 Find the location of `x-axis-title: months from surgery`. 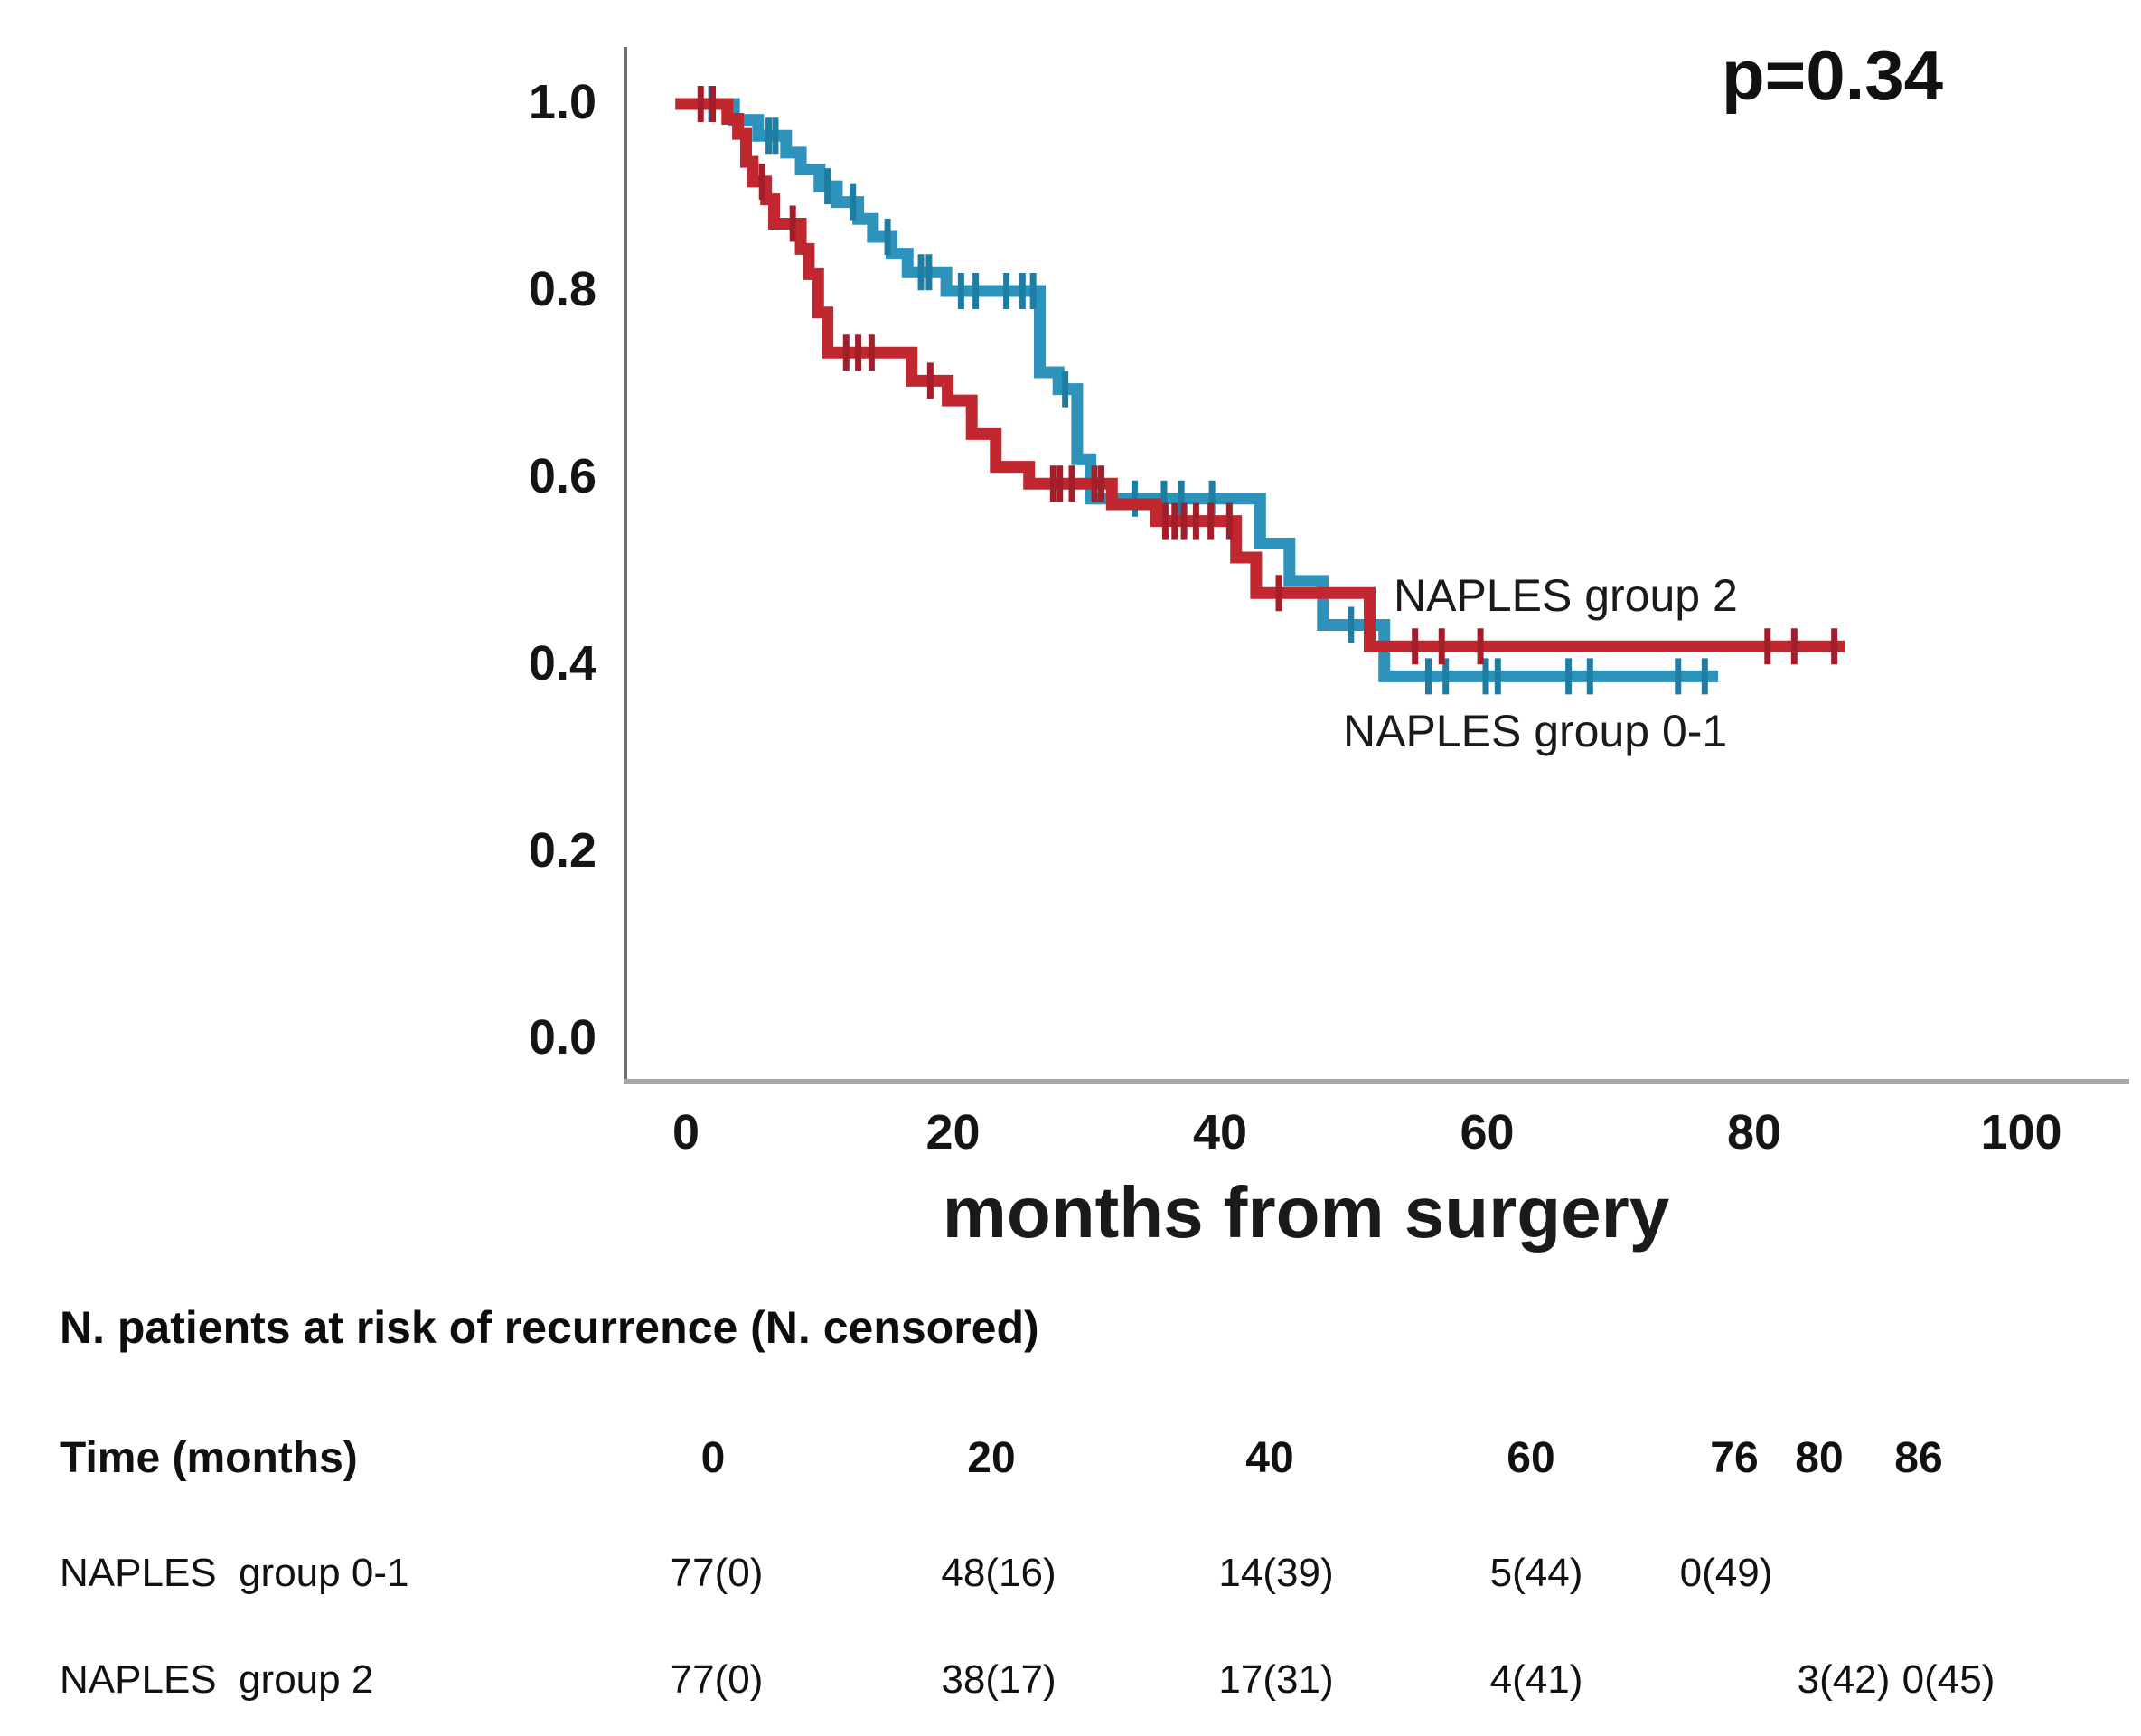

x-axis-title: months from surgery is located at coordinates (1306, 1212).